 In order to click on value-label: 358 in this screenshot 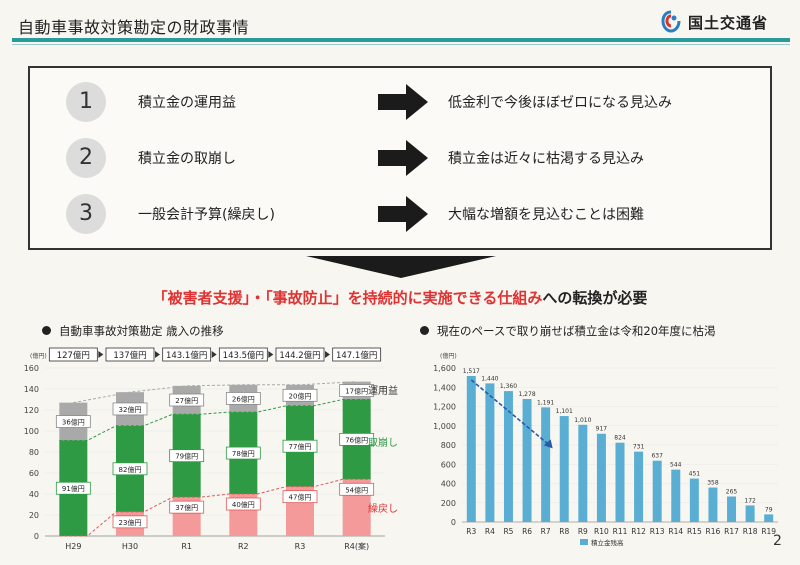, I will do `click(713, 483)`.